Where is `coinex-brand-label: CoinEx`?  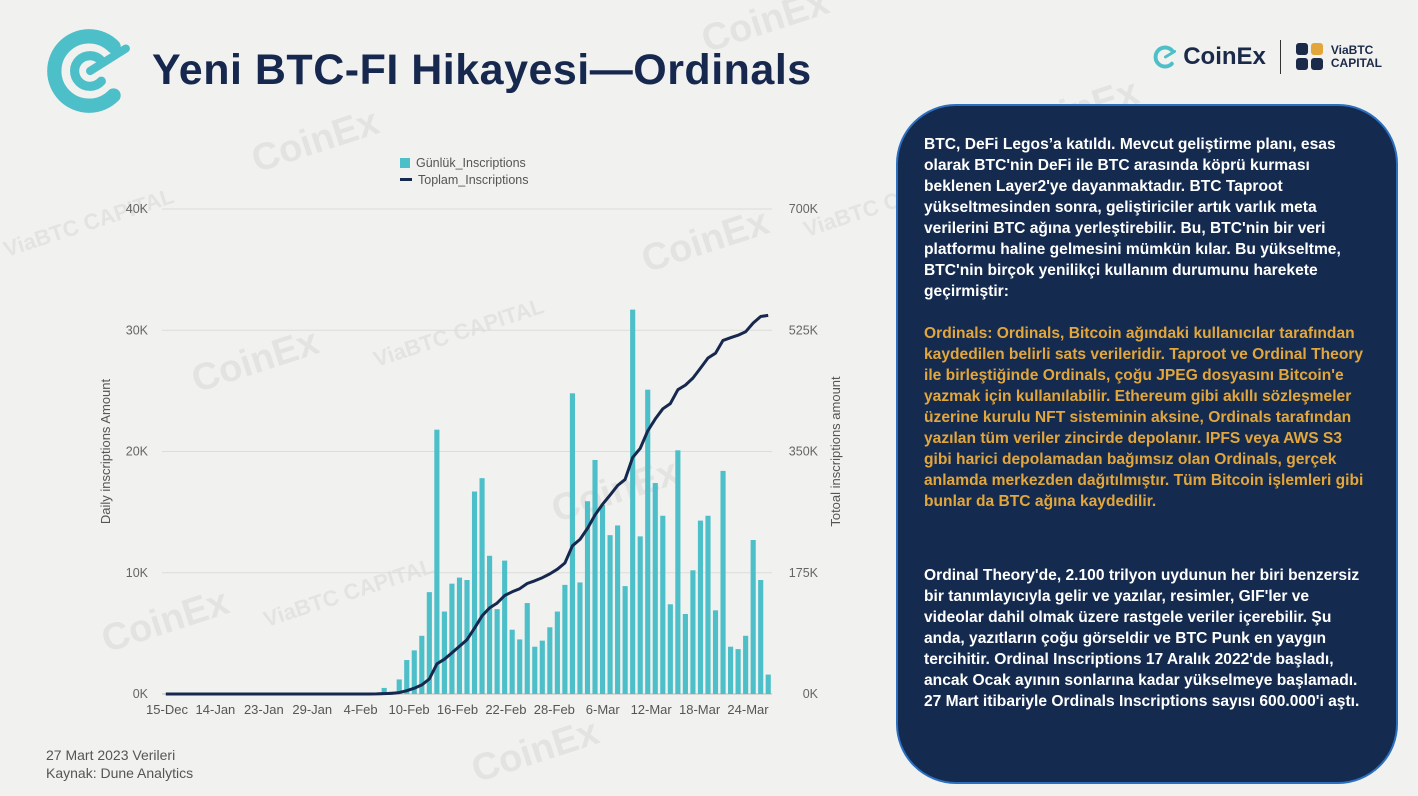
coinex-brand-label: CoinEx is located at coordinates (1224, 56).